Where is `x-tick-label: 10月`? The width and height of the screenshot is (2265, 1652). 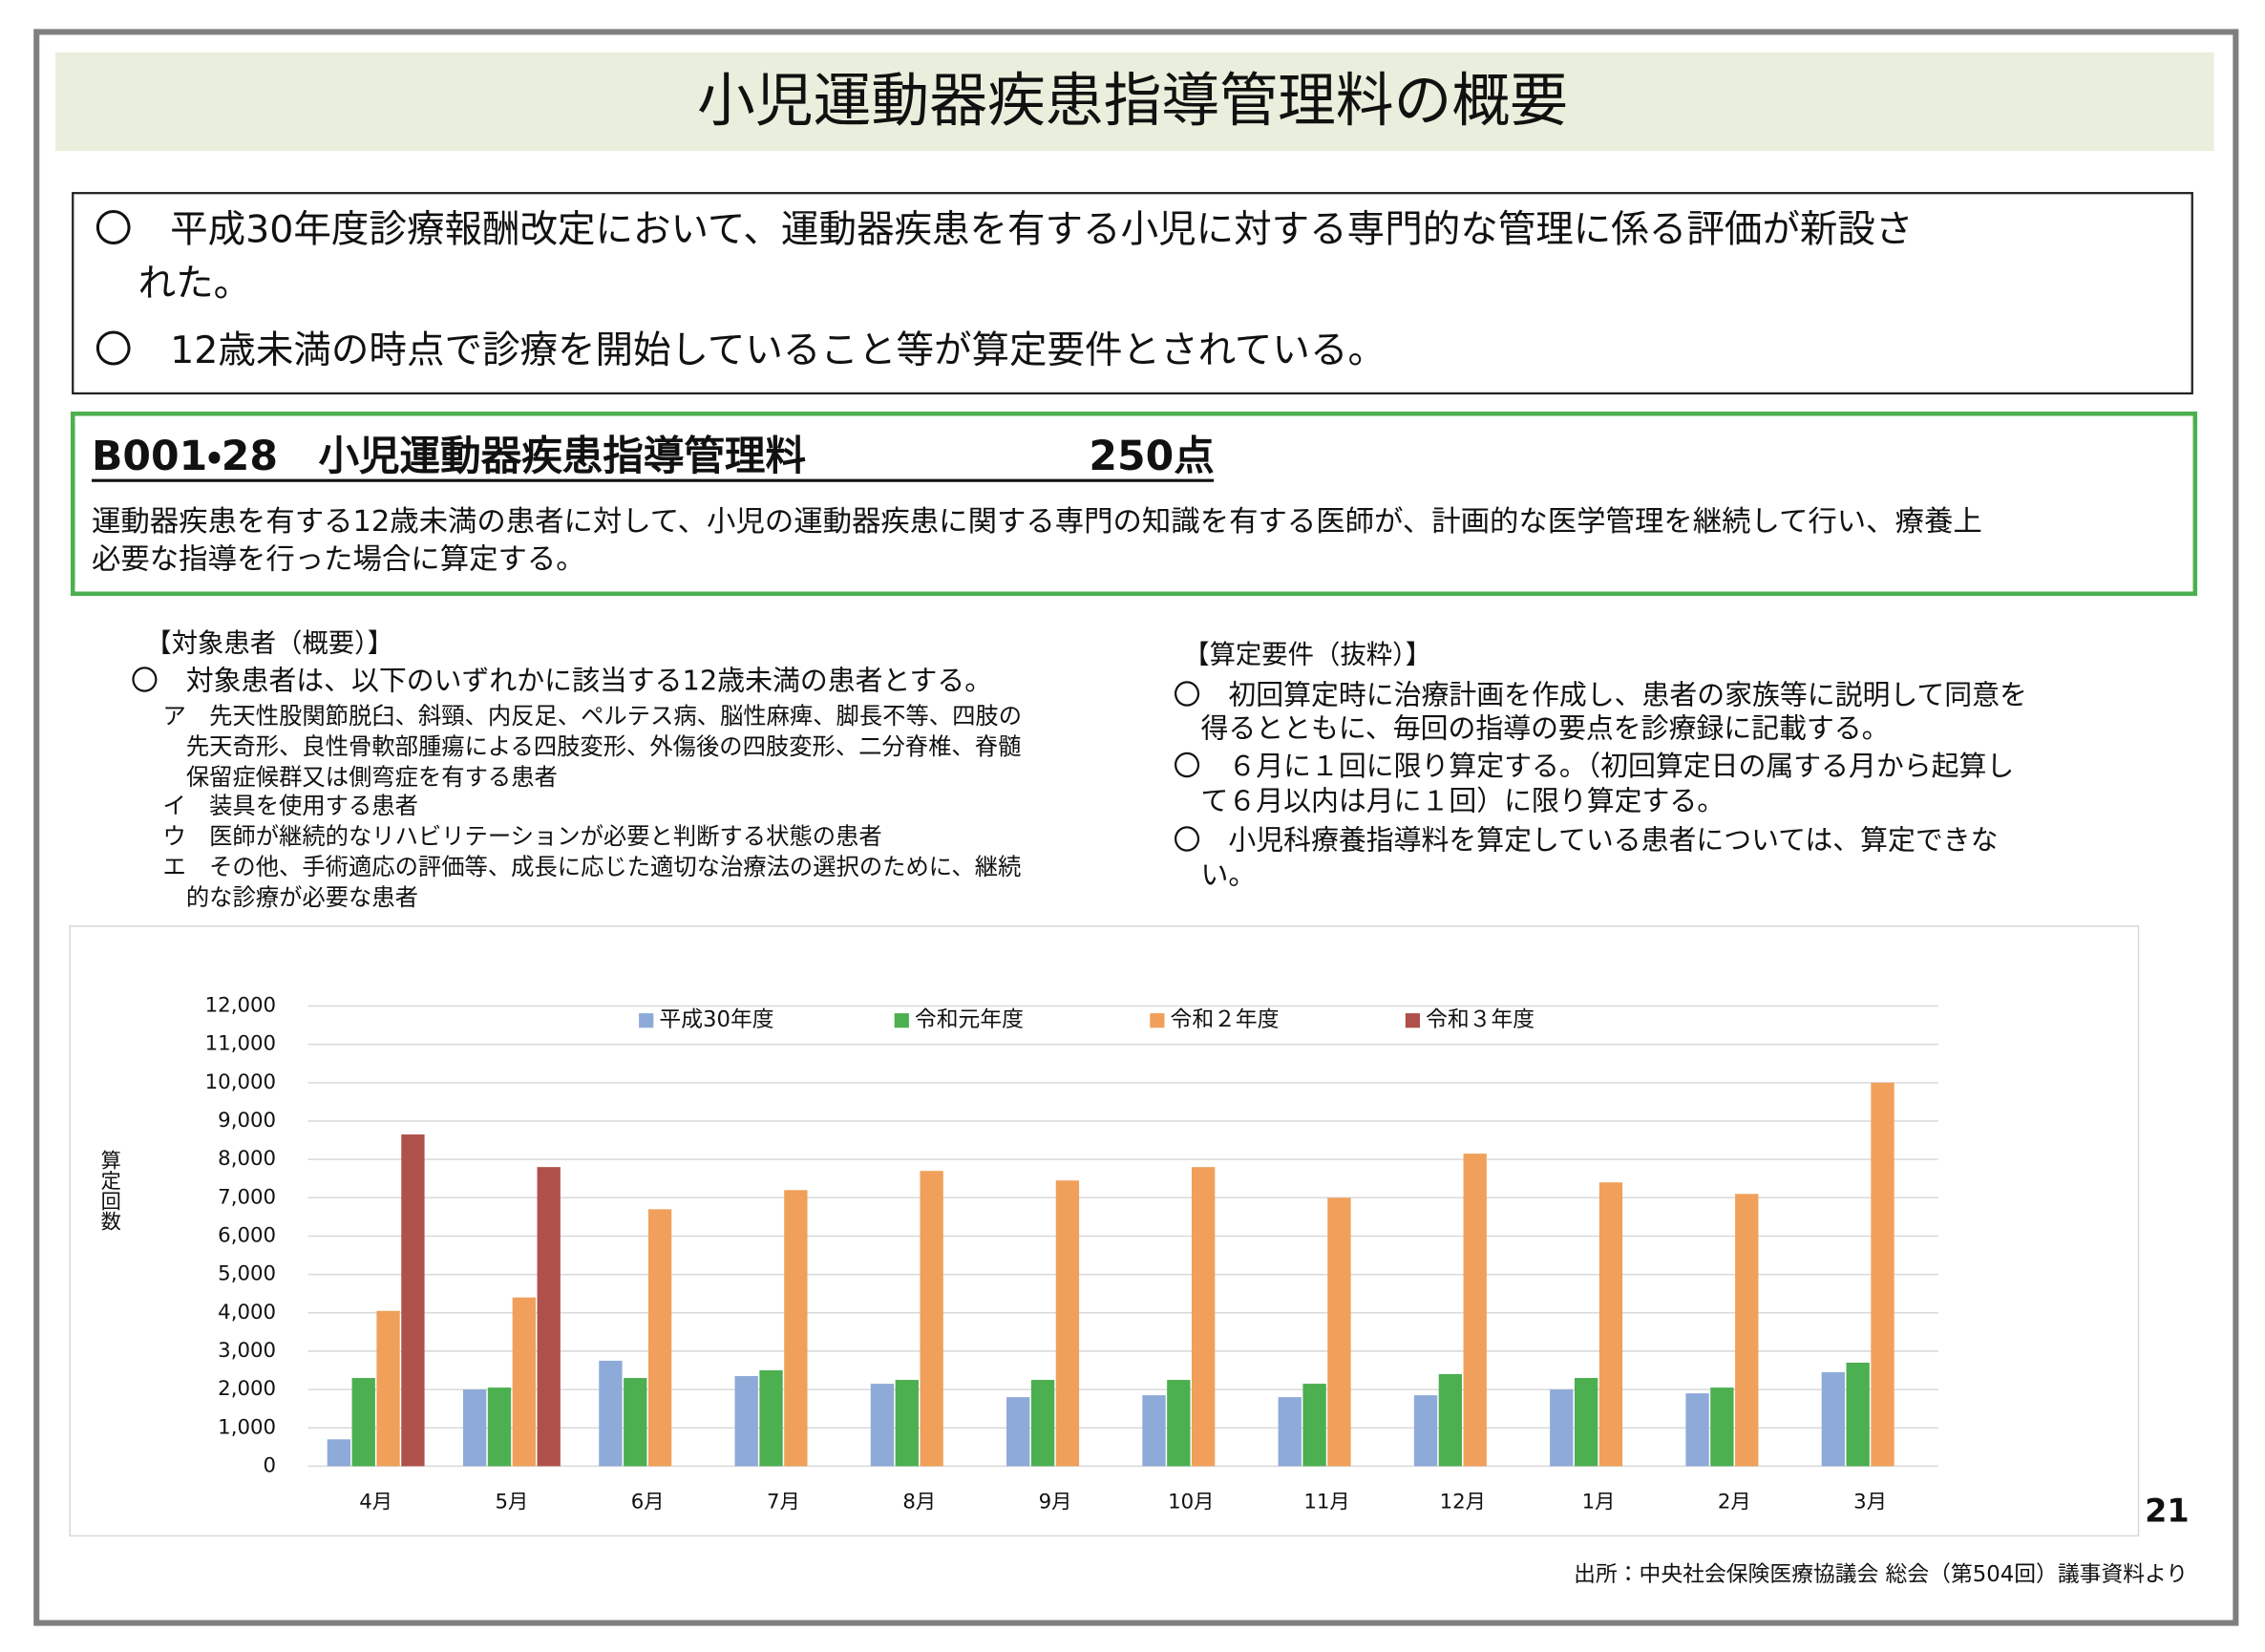 x-tick-label: 10月 is located at coordinates (1191, 1502).